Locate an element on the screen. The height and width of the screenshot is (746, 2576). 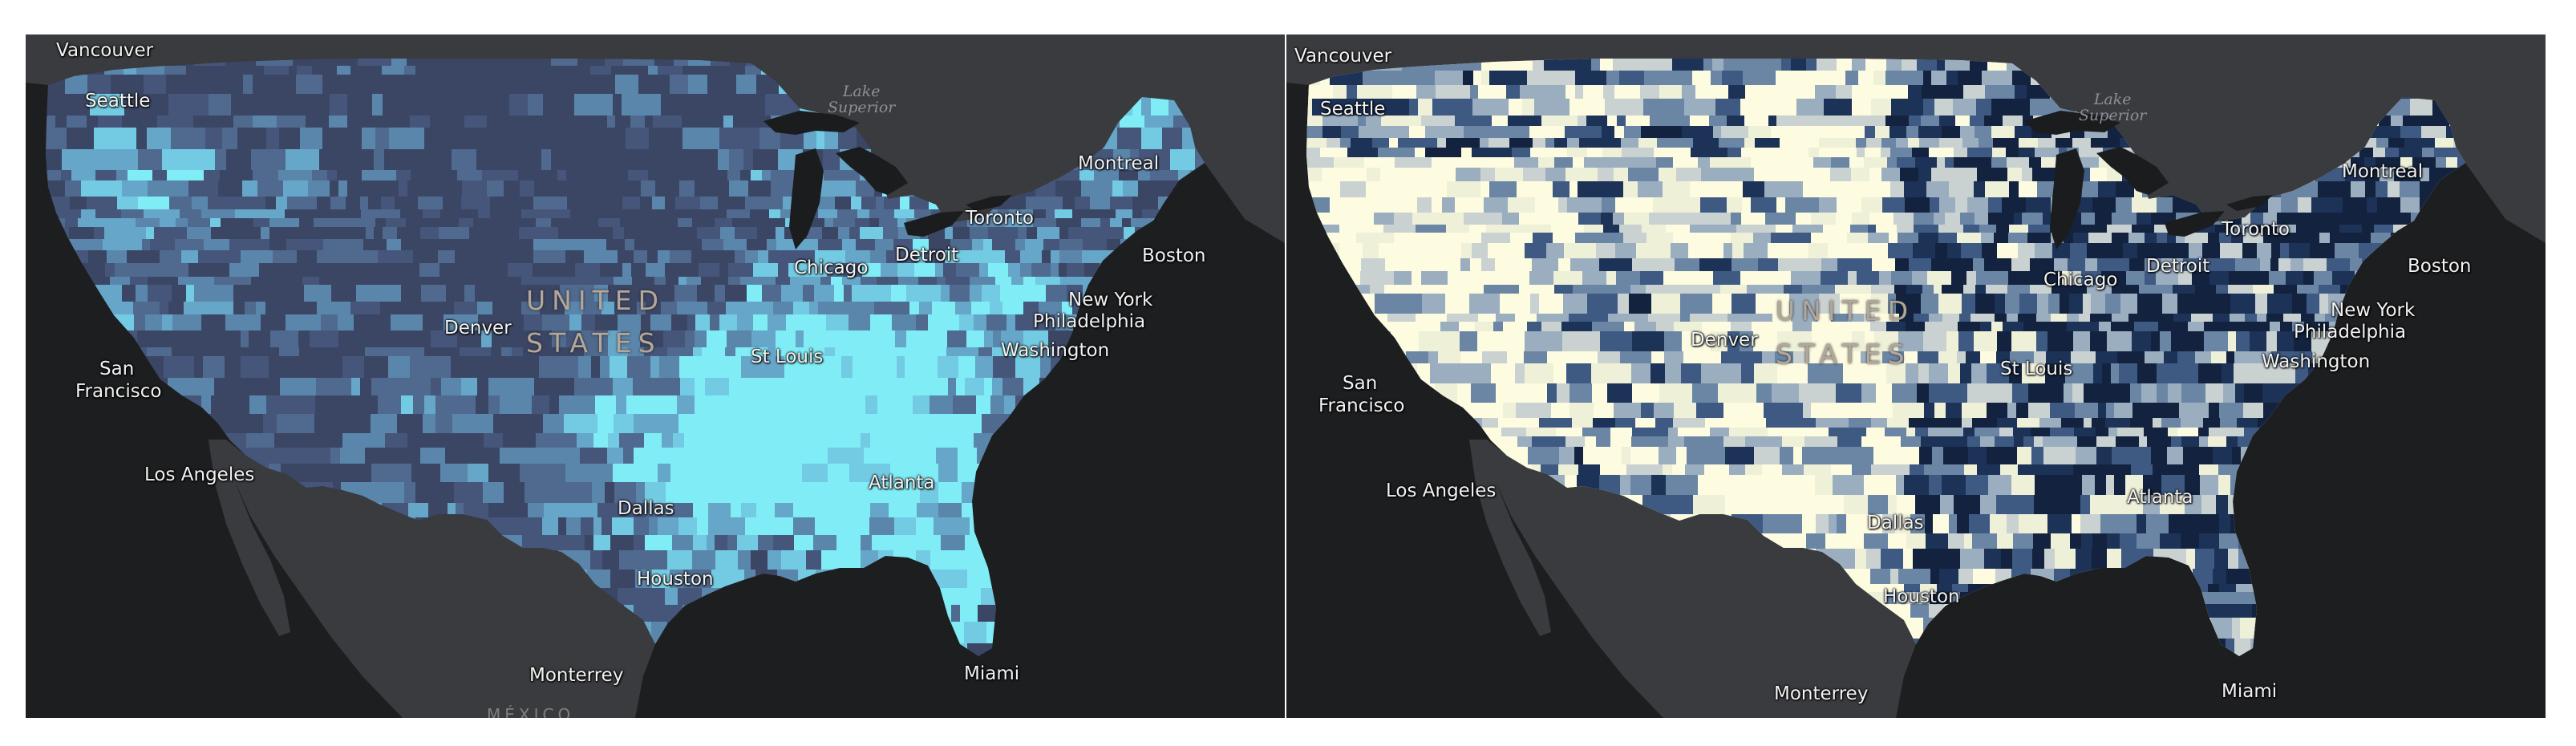
label-new-york: New York is located at coordinates (1110, 300).